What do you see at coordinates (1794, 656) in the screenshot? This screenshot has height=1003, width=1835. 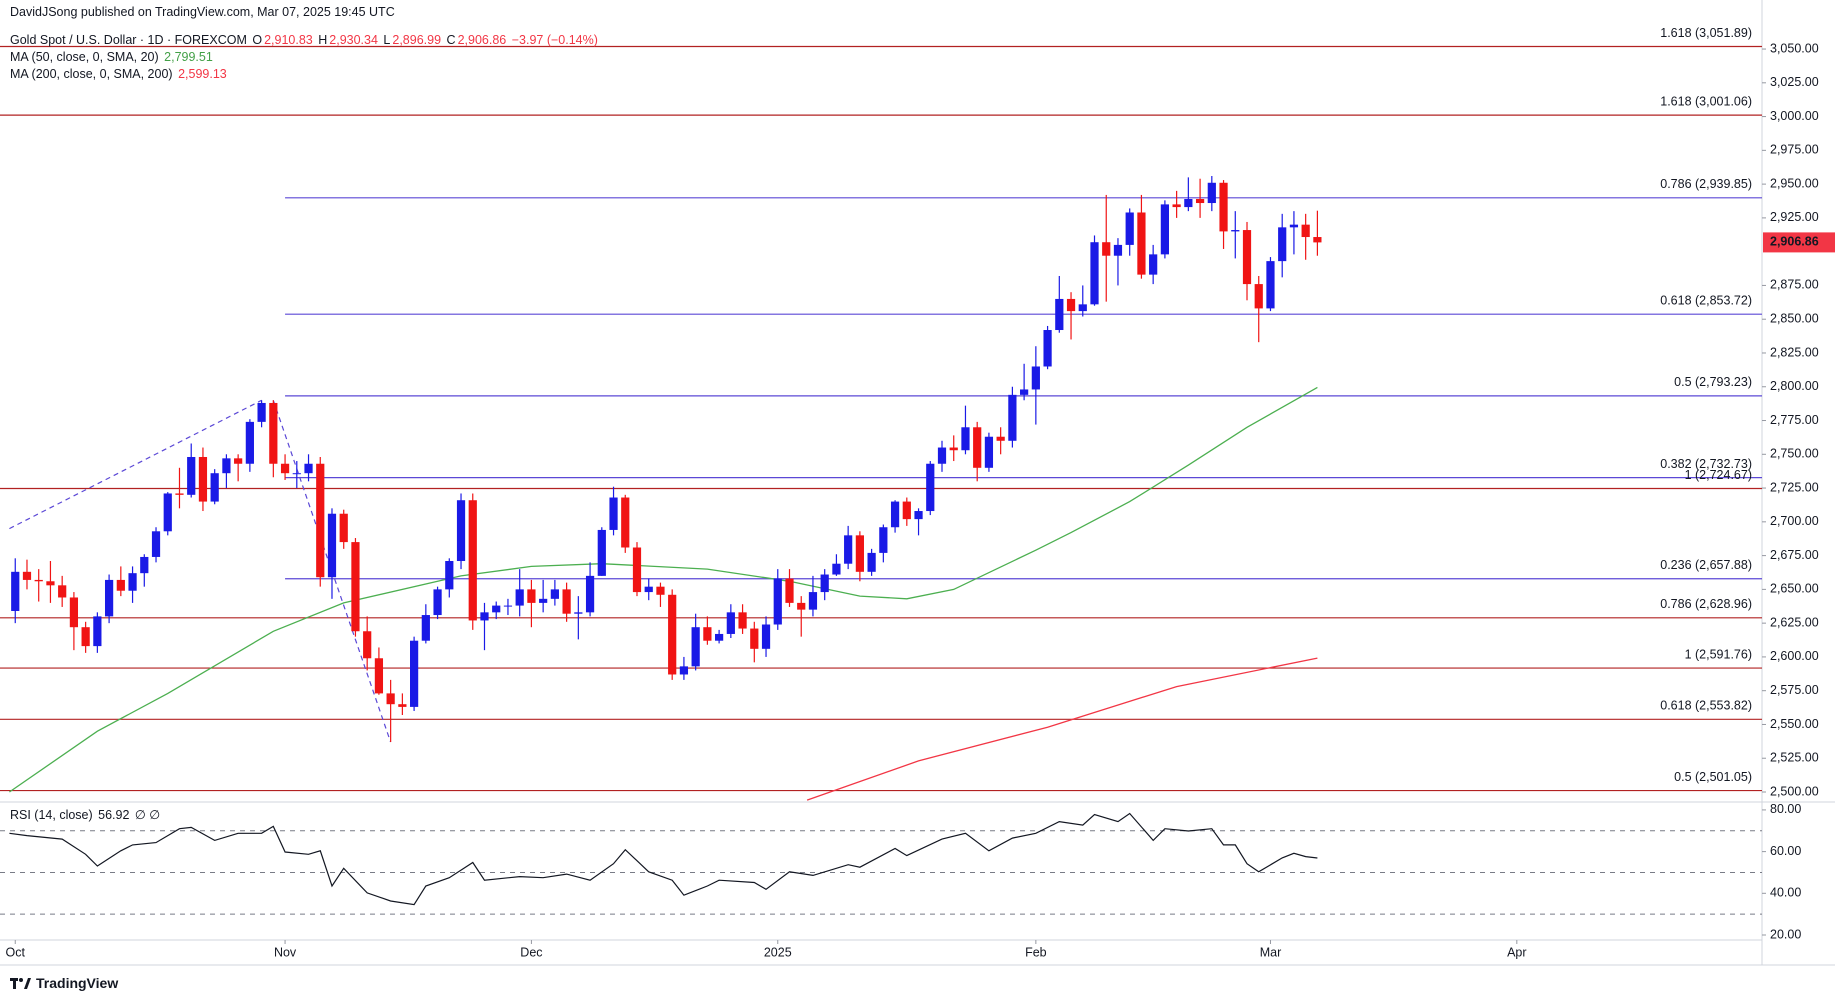 I see `y-tick-label: 2,600.00` at bounding box center [1794, 656].